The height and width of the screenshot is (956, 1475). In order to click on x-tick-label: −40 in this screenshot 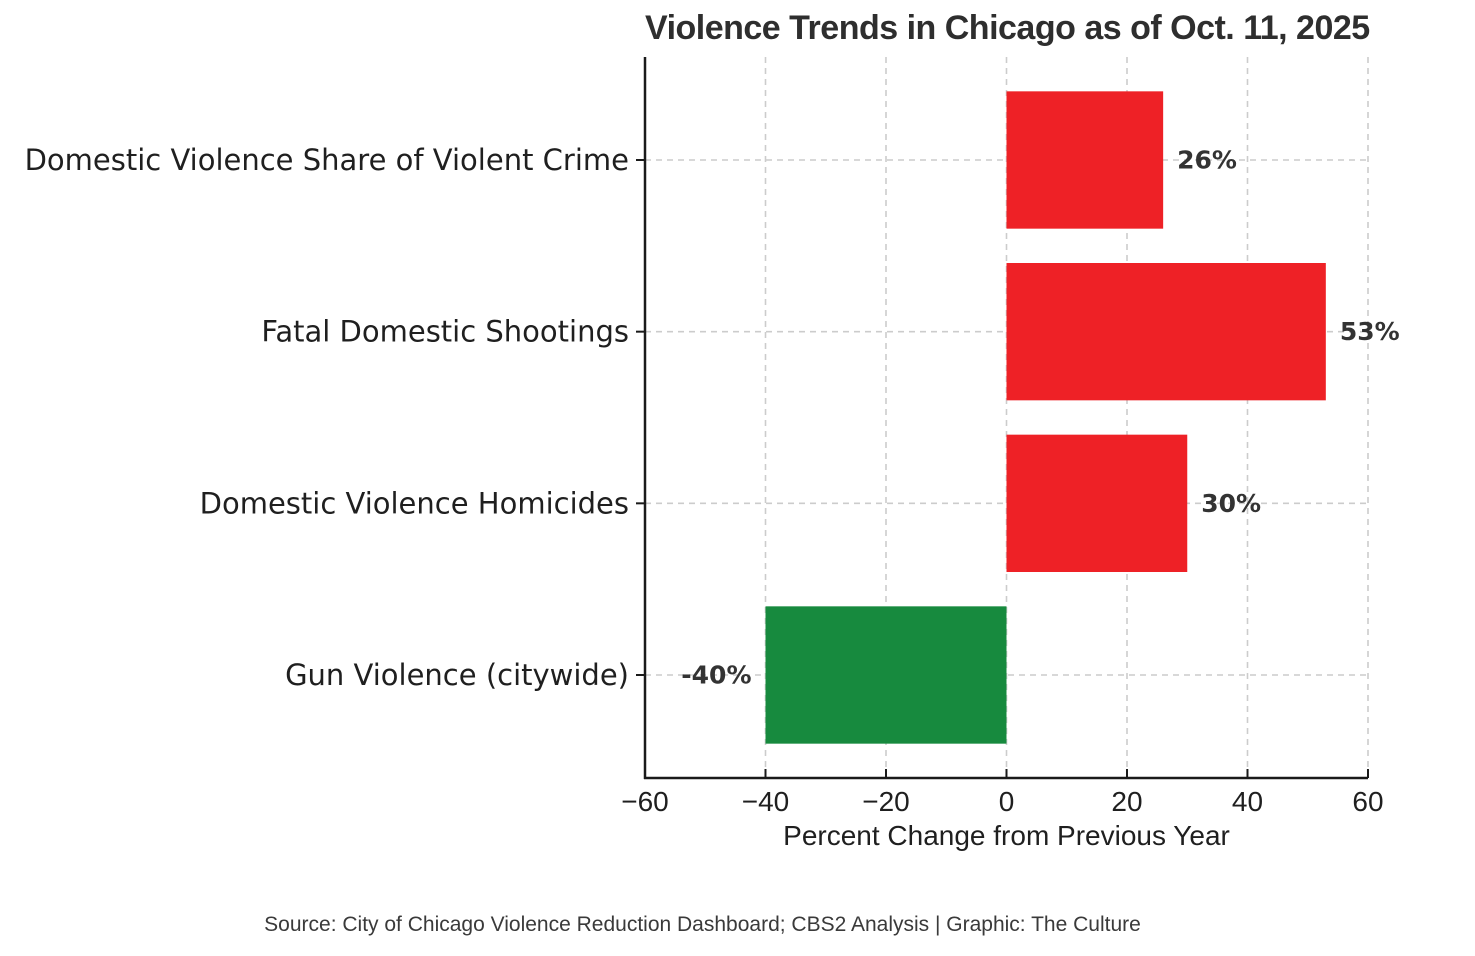, I will do `click(766, 801)`.